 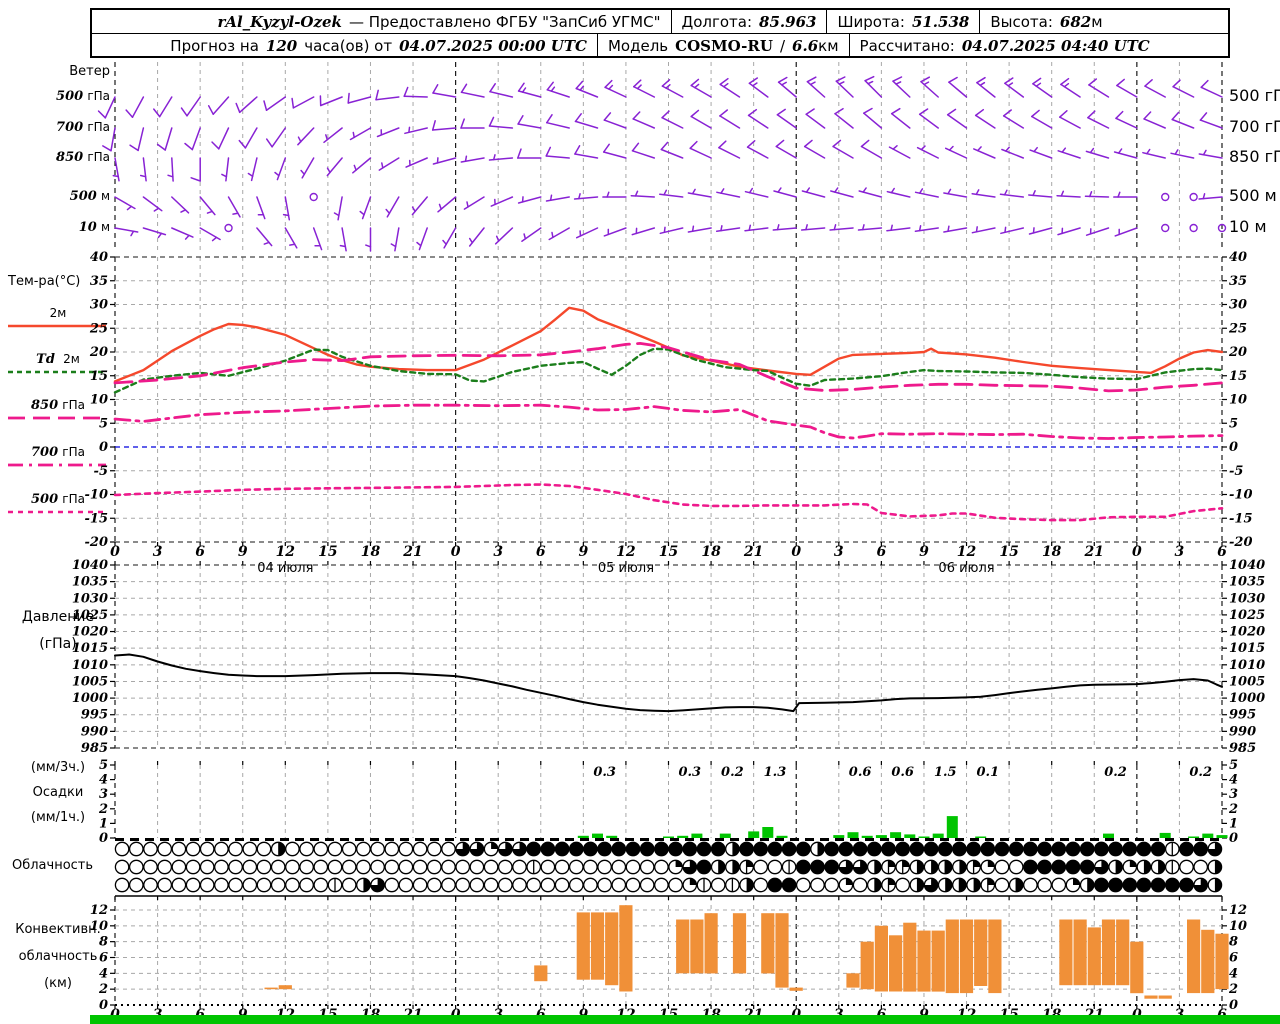 I want to click on svg-text: -5, so click(x=101, y=471).